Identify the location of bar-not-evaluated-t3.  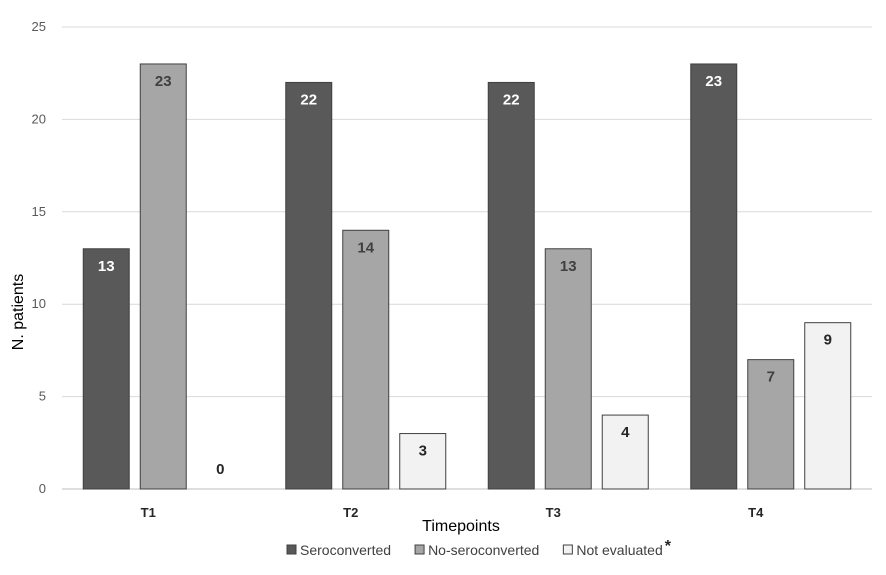
(625, 452).